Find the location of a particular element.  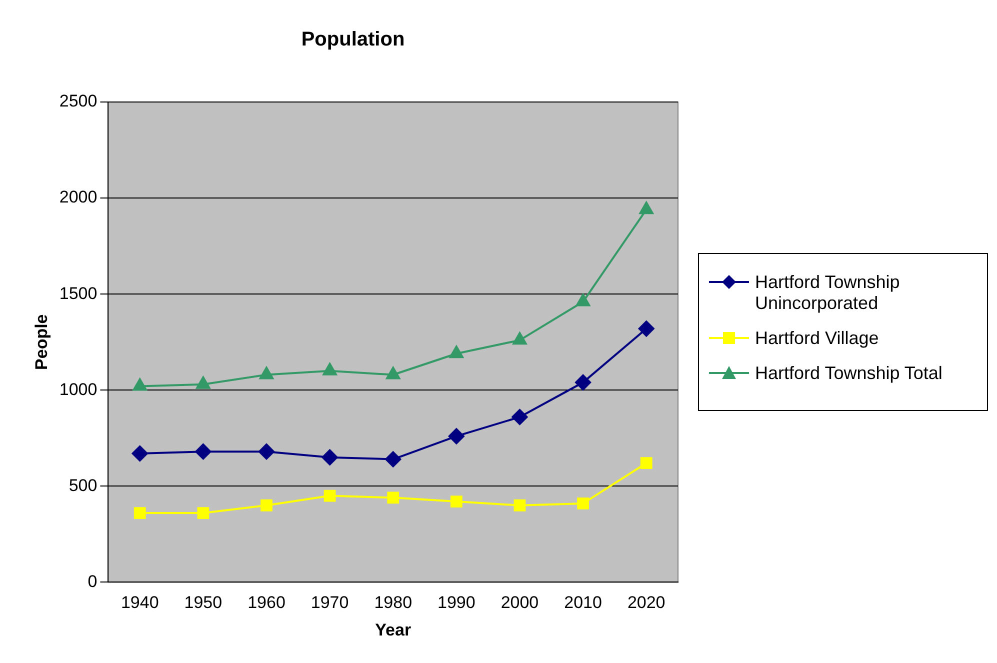

legend-label: Hartford Township Unincorporated is located at coordinates (828, 293).